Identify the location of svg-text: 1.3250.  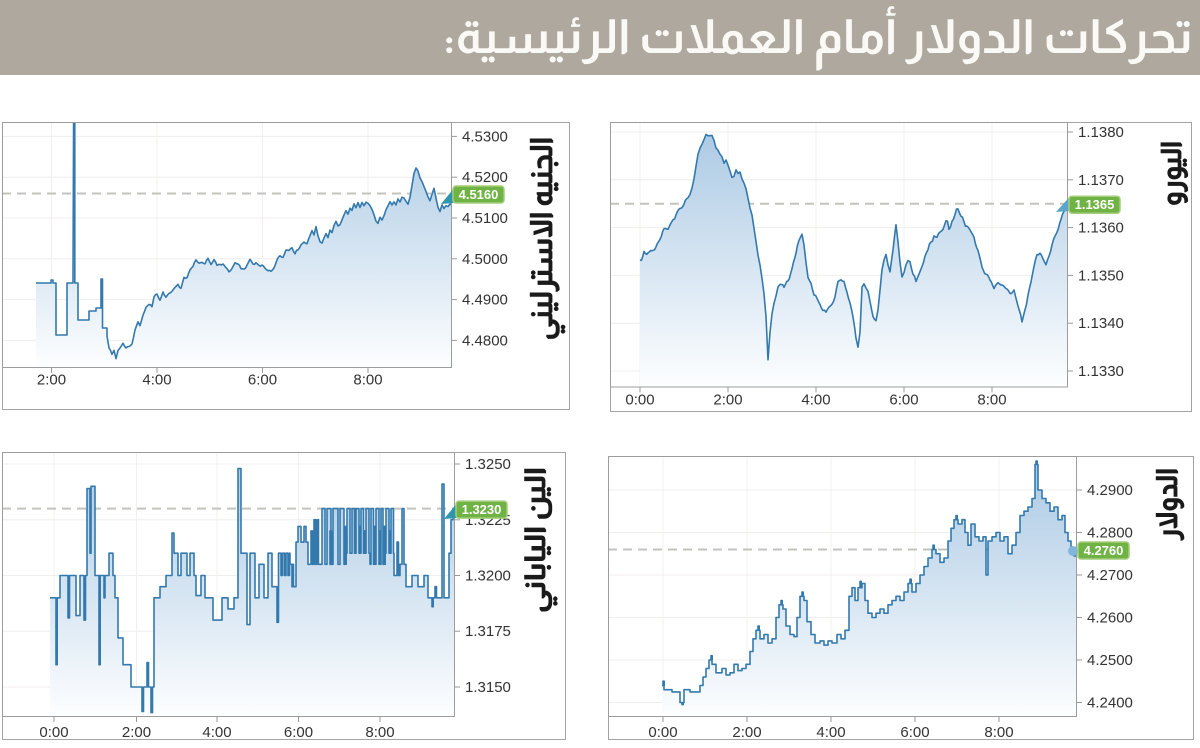
(488, 464).